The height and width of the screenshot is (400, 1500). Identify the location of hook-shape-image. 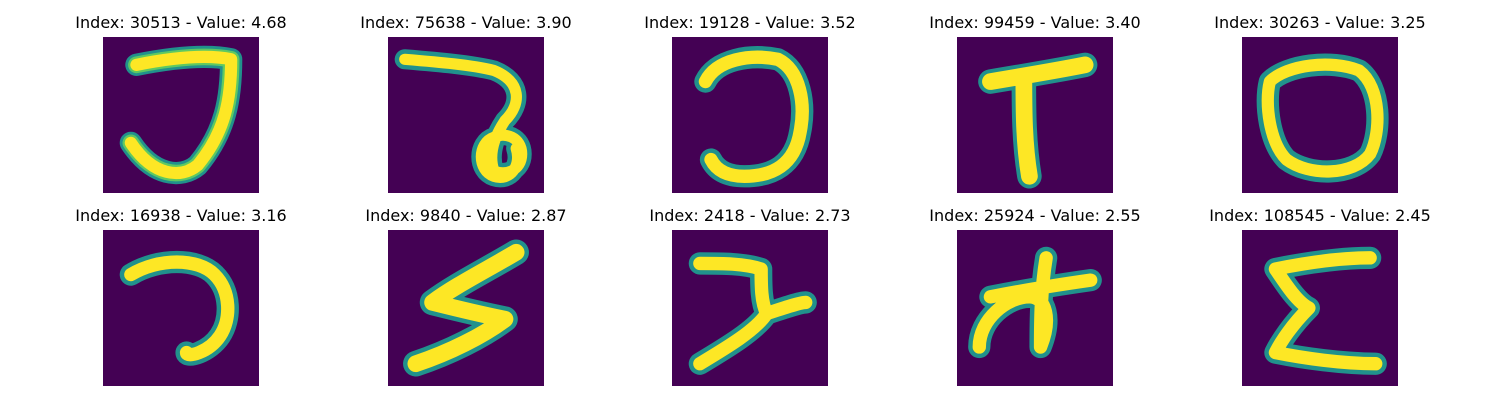
(181, 115).